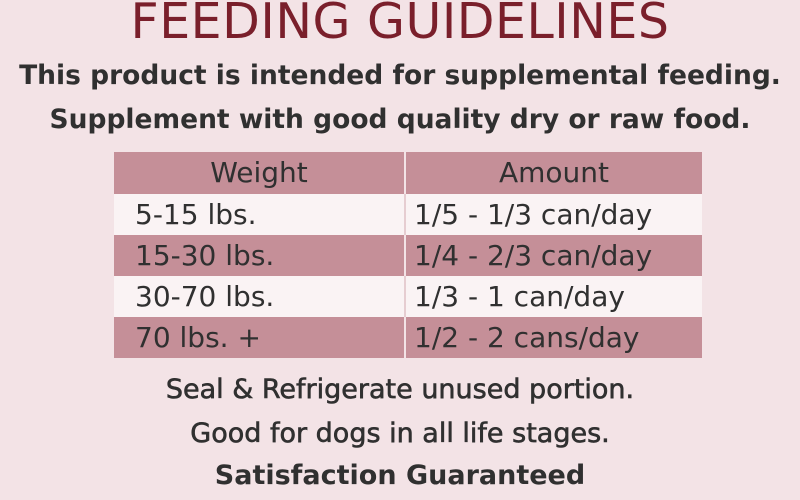 The width and height of the screenshot is (800, 500). I want to click on amount-cell: 1/3 - 1 can/day, so click(519, 296).